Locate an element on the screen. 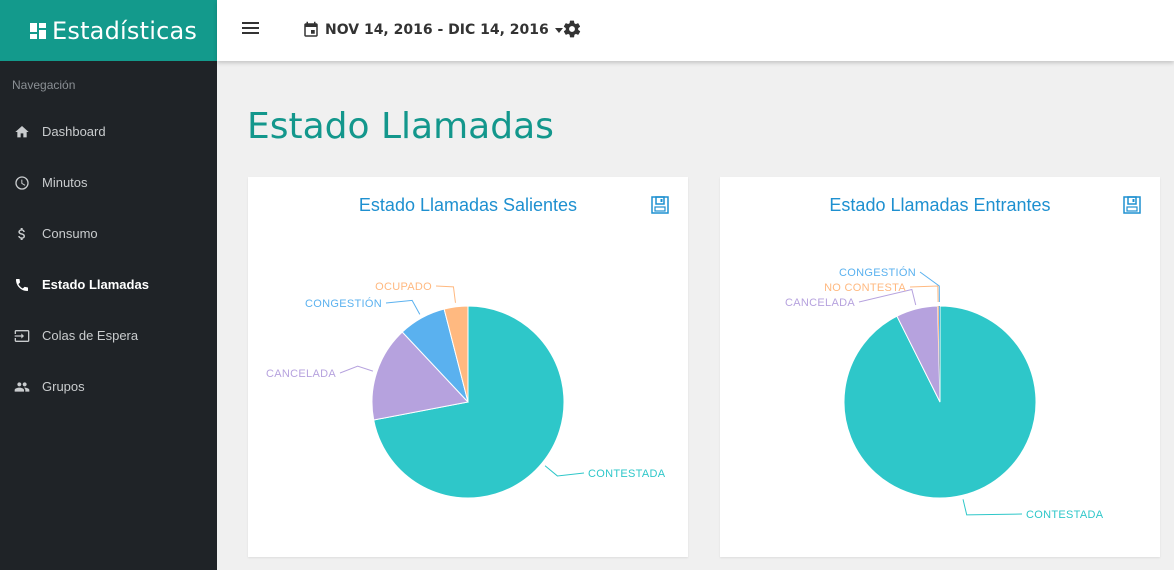  sidebar-item-label: Estado Llamadas is located at coordinates (95, 284).